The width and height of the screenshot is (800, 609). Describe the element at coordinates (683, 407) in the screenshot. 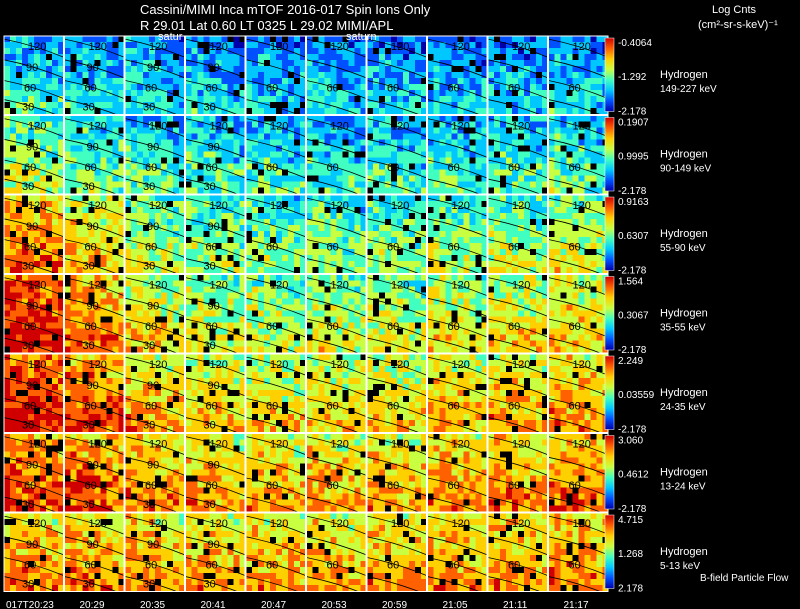

I see `channel-energy: 24-35 keV` at that location.